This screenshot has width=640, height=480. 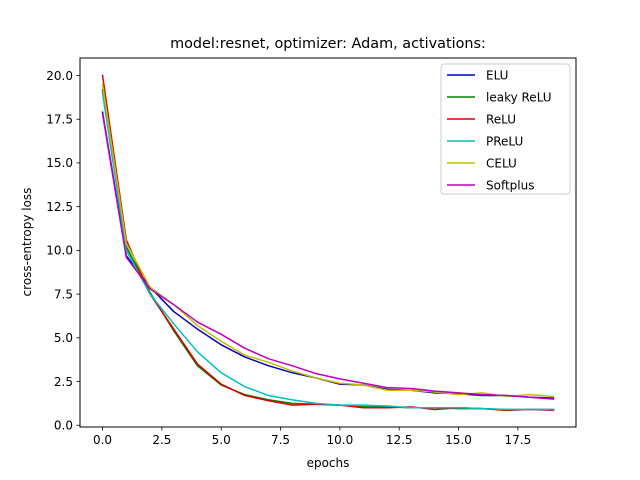 What do you see at coordinates (497, 75) in the screenshot?
I see `legend-label-elu: ELU` at bounding box center [497, 75].